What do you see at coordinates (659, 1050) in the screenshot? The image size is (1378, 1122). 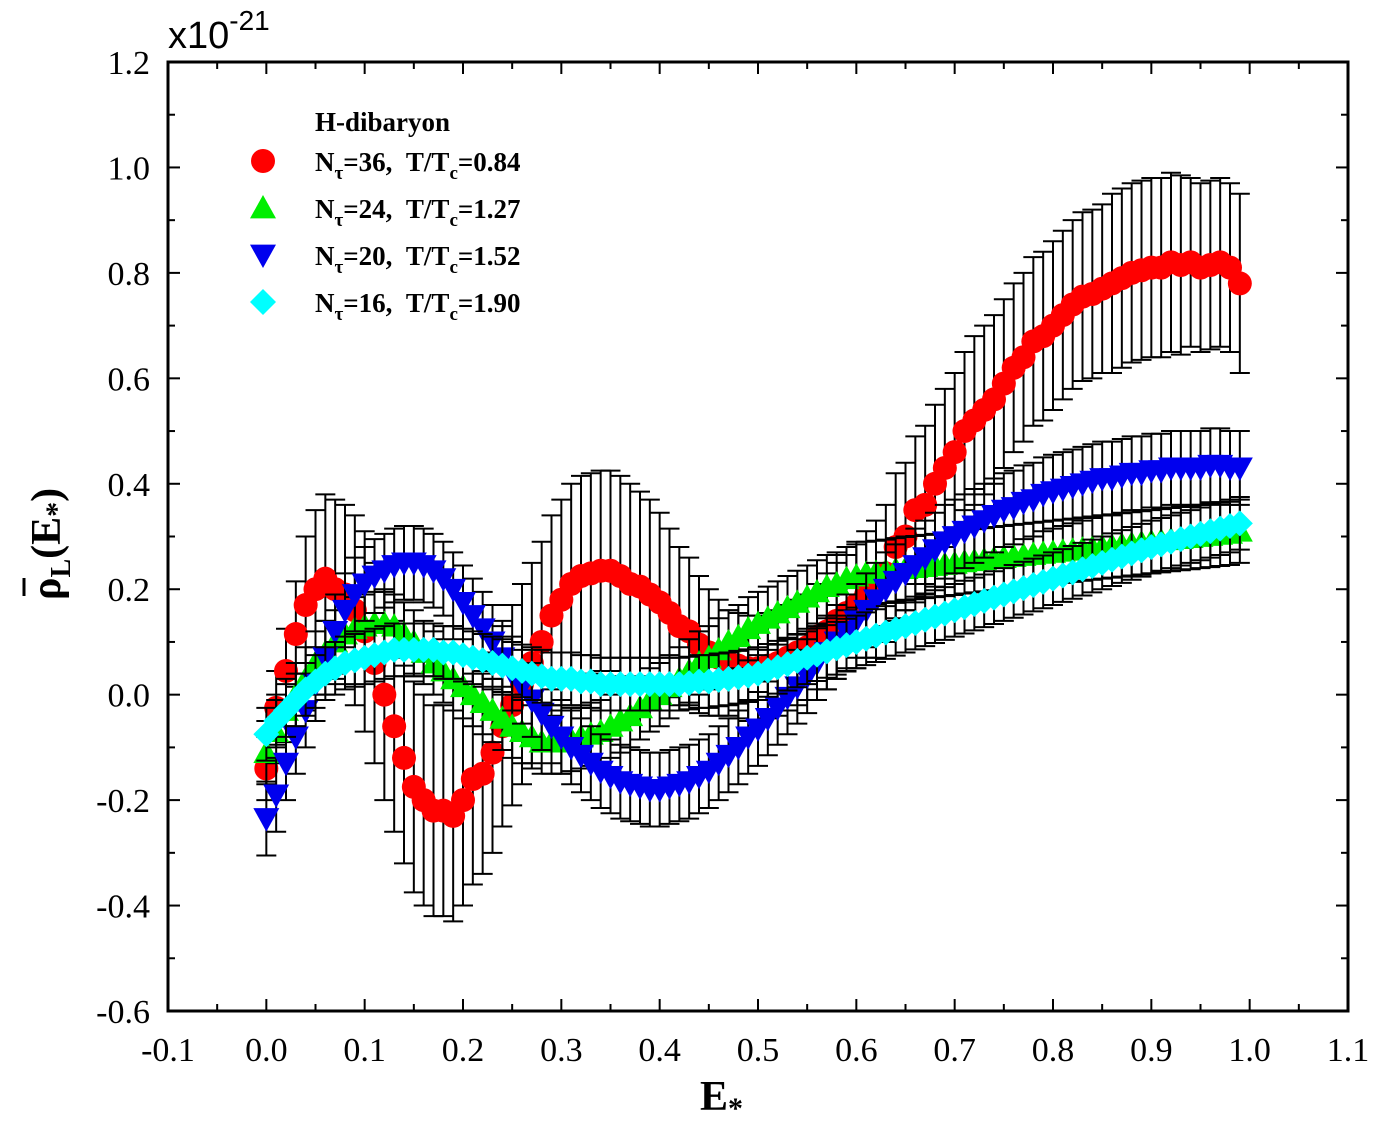 I see `x-tick-label: 0.4` at bounding box center [659, 1050].